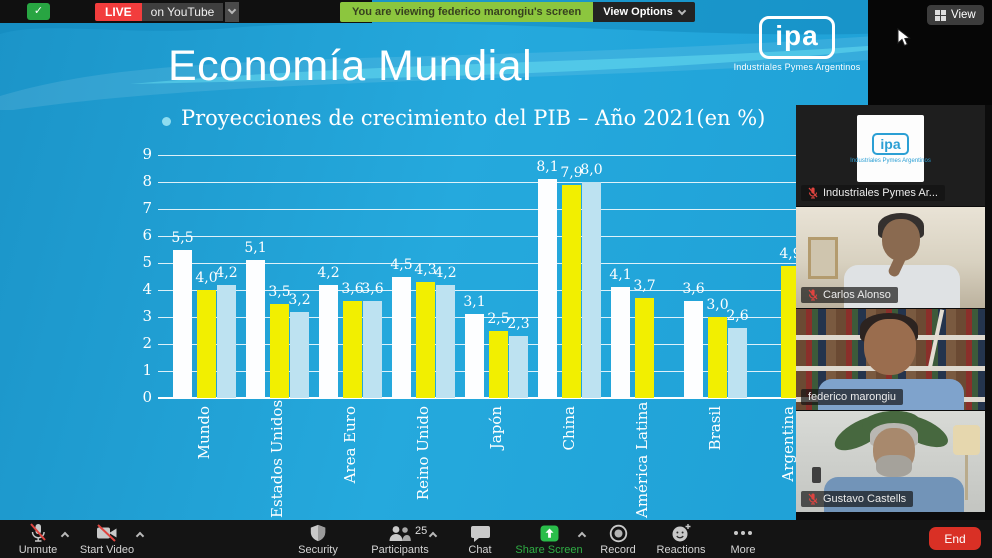  Describe the element at coordinates (890, 257) in the screenshot. I see `participant-tile: Carlos Alonso` at that location.